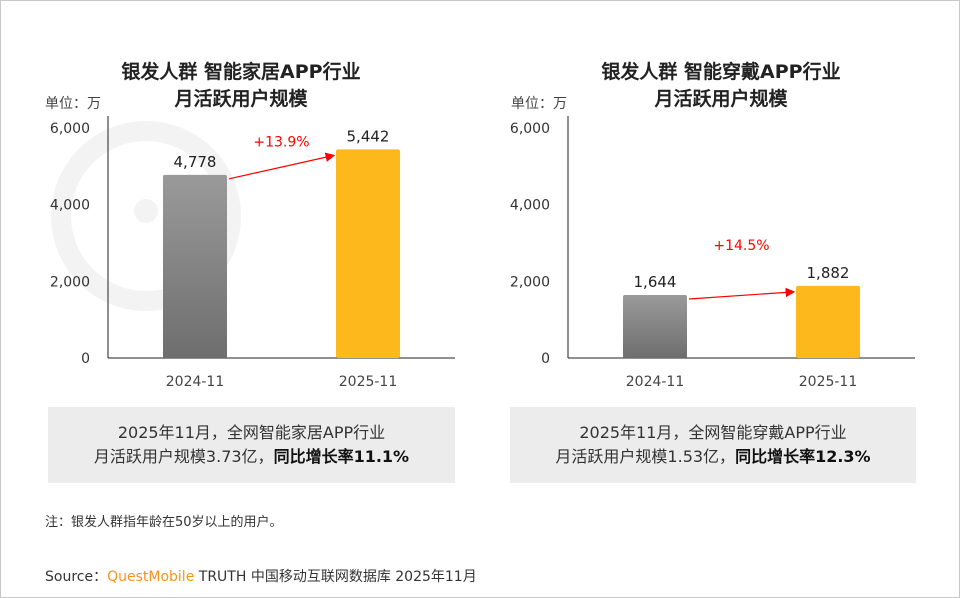 Image resolution: width=960 pixels, height=598 pixels. Describe the element at coordinates (164, 522) in the screenshot. I see `footnote: 注：银发人群指年龄在50岁以上的用户。` at that location.